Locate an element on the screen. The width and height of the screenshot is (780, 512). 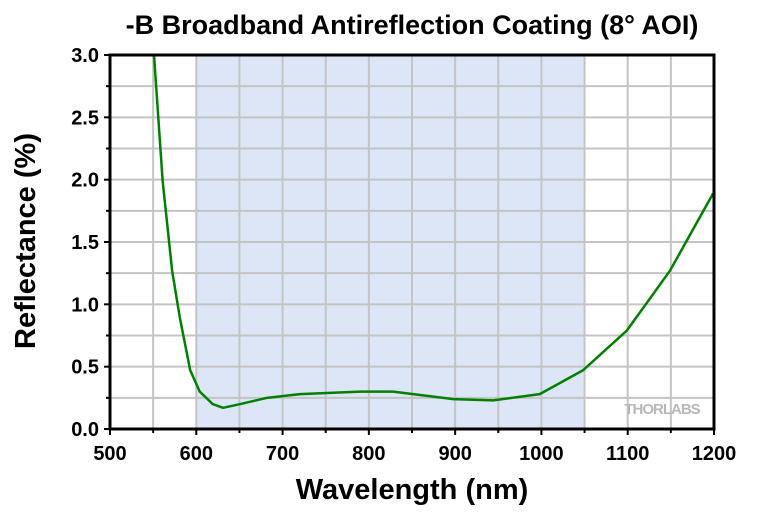
y-axis-label: Reflectance (%) is located at coordinates (26, 241).